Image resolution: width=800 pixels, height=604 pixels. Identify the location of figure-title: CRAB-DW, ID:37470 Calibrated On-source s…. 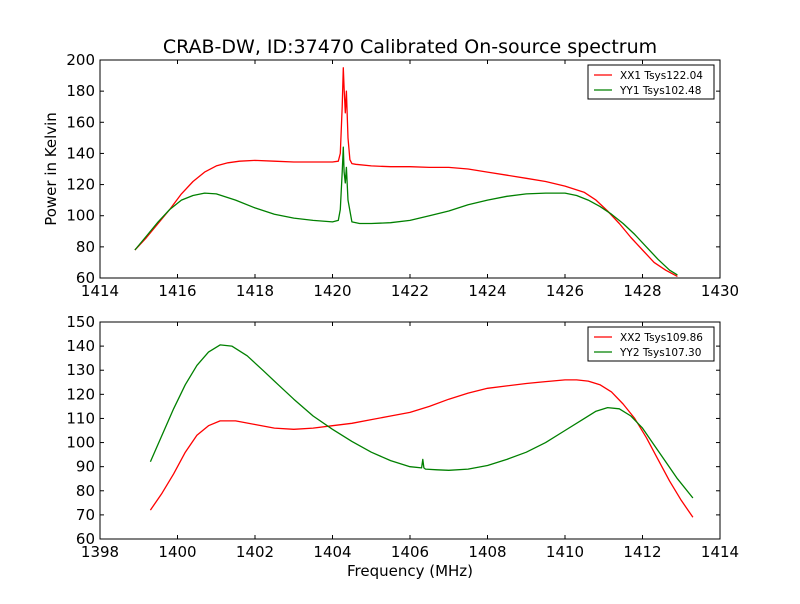
(410, 47).